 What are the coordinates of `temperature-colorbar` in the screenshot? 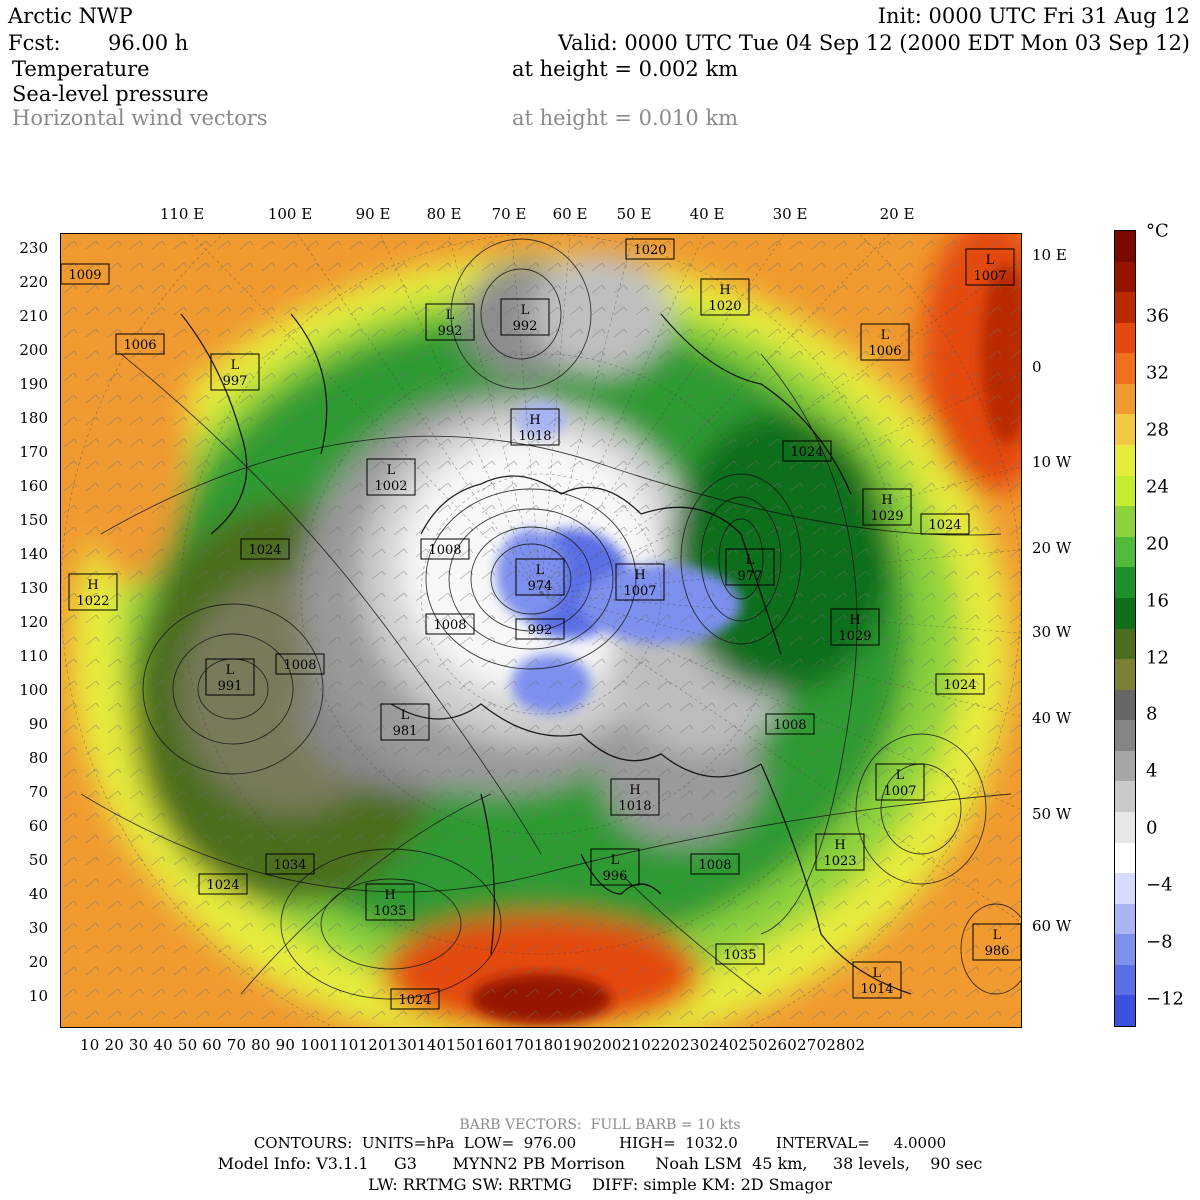 It's located at (1125, 628).